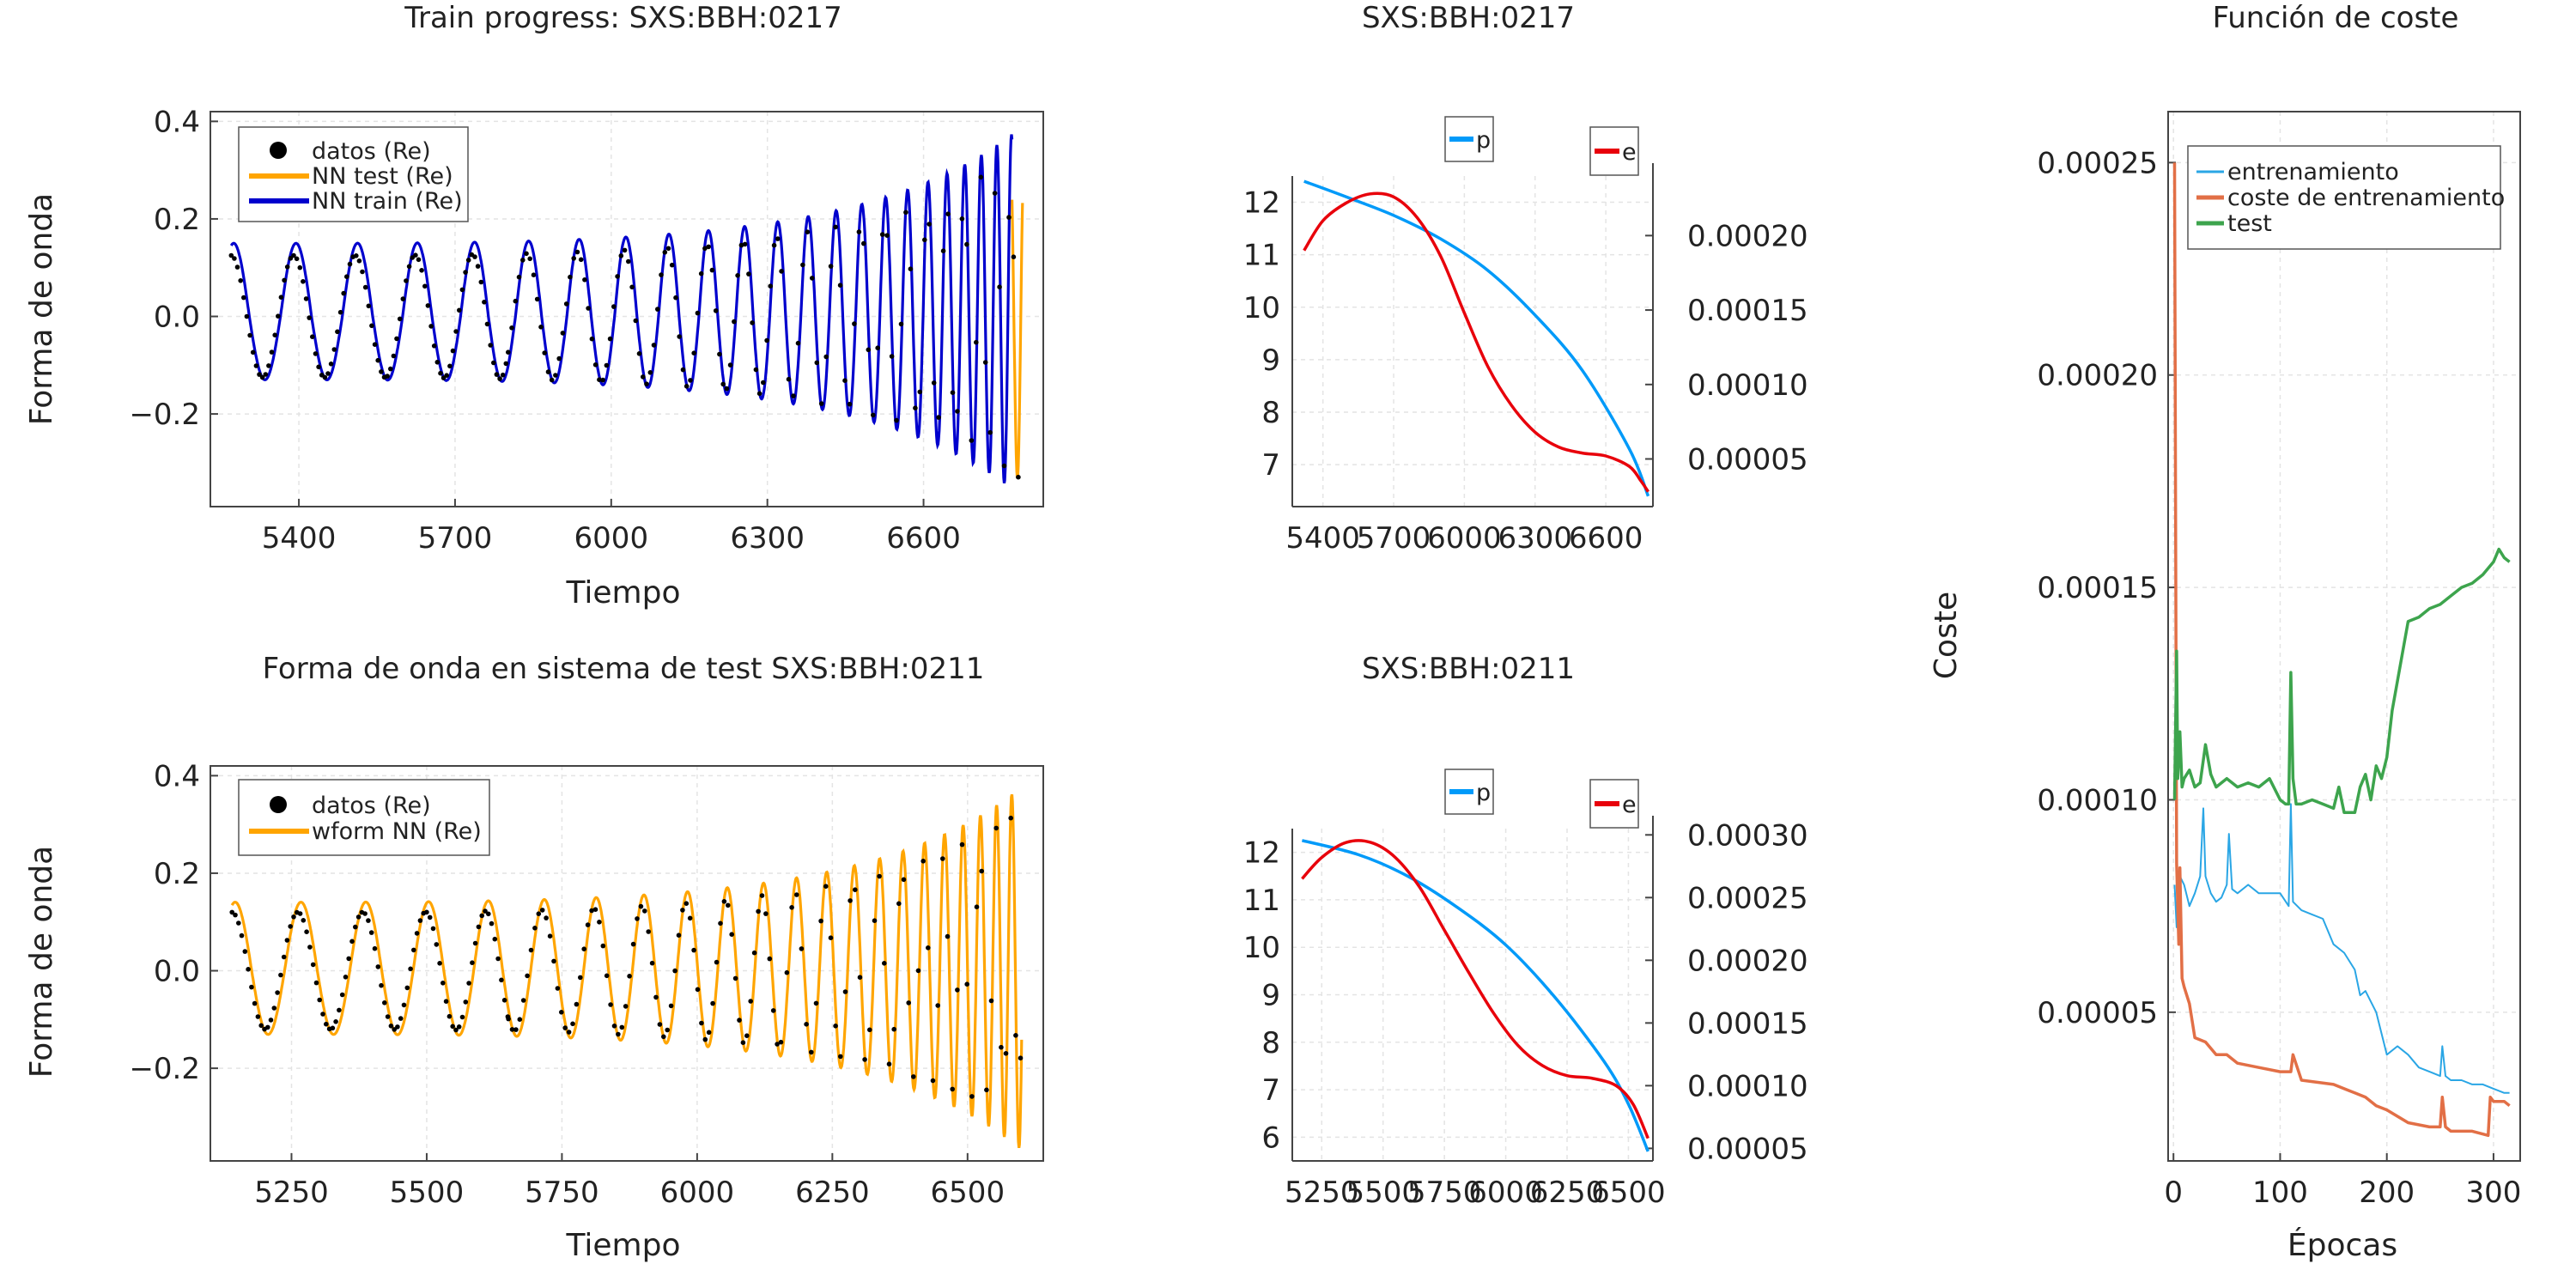  I want to click on test-x-axis-label: Tiempo, so click(623, 1246).